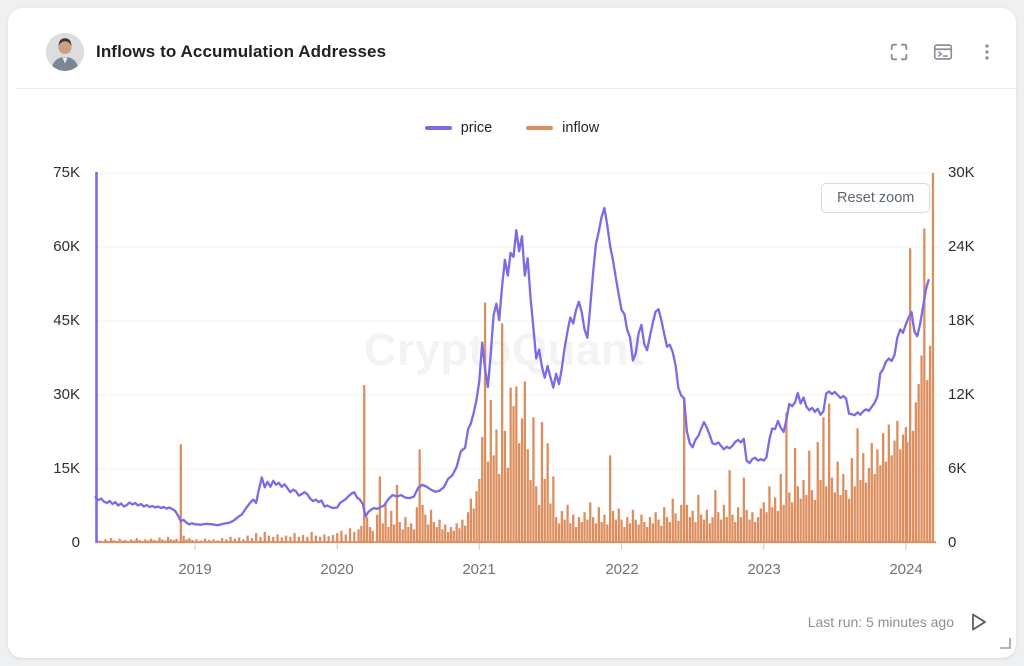  What do you see at coordinates (952, 542) in the screenshot?
I see `right-axis-tick-label: 0` at bounding box center [952, 542].